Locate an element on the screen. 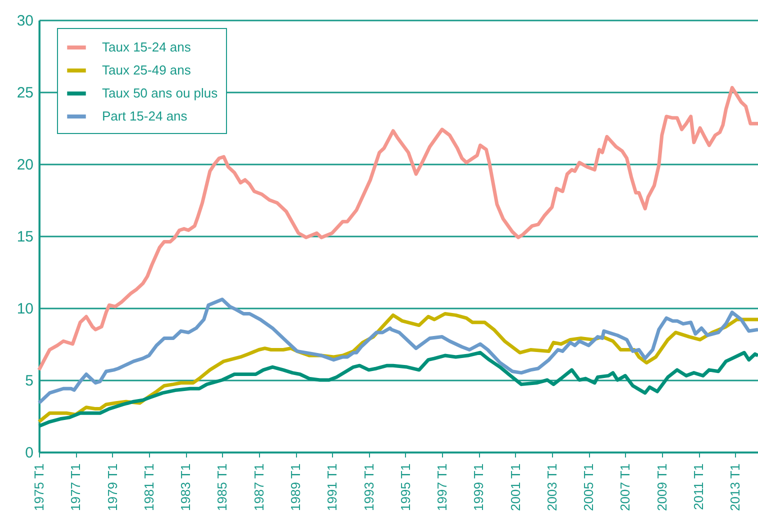 This screenshot has height=517, width=758. x-tick-label: 1985 T1 is located at coordinates (222, 487).